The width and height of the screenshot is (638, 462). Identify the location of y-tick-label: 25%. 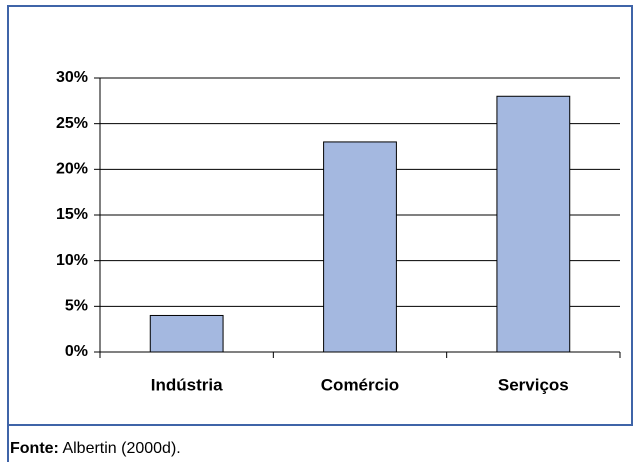
(72, 123).